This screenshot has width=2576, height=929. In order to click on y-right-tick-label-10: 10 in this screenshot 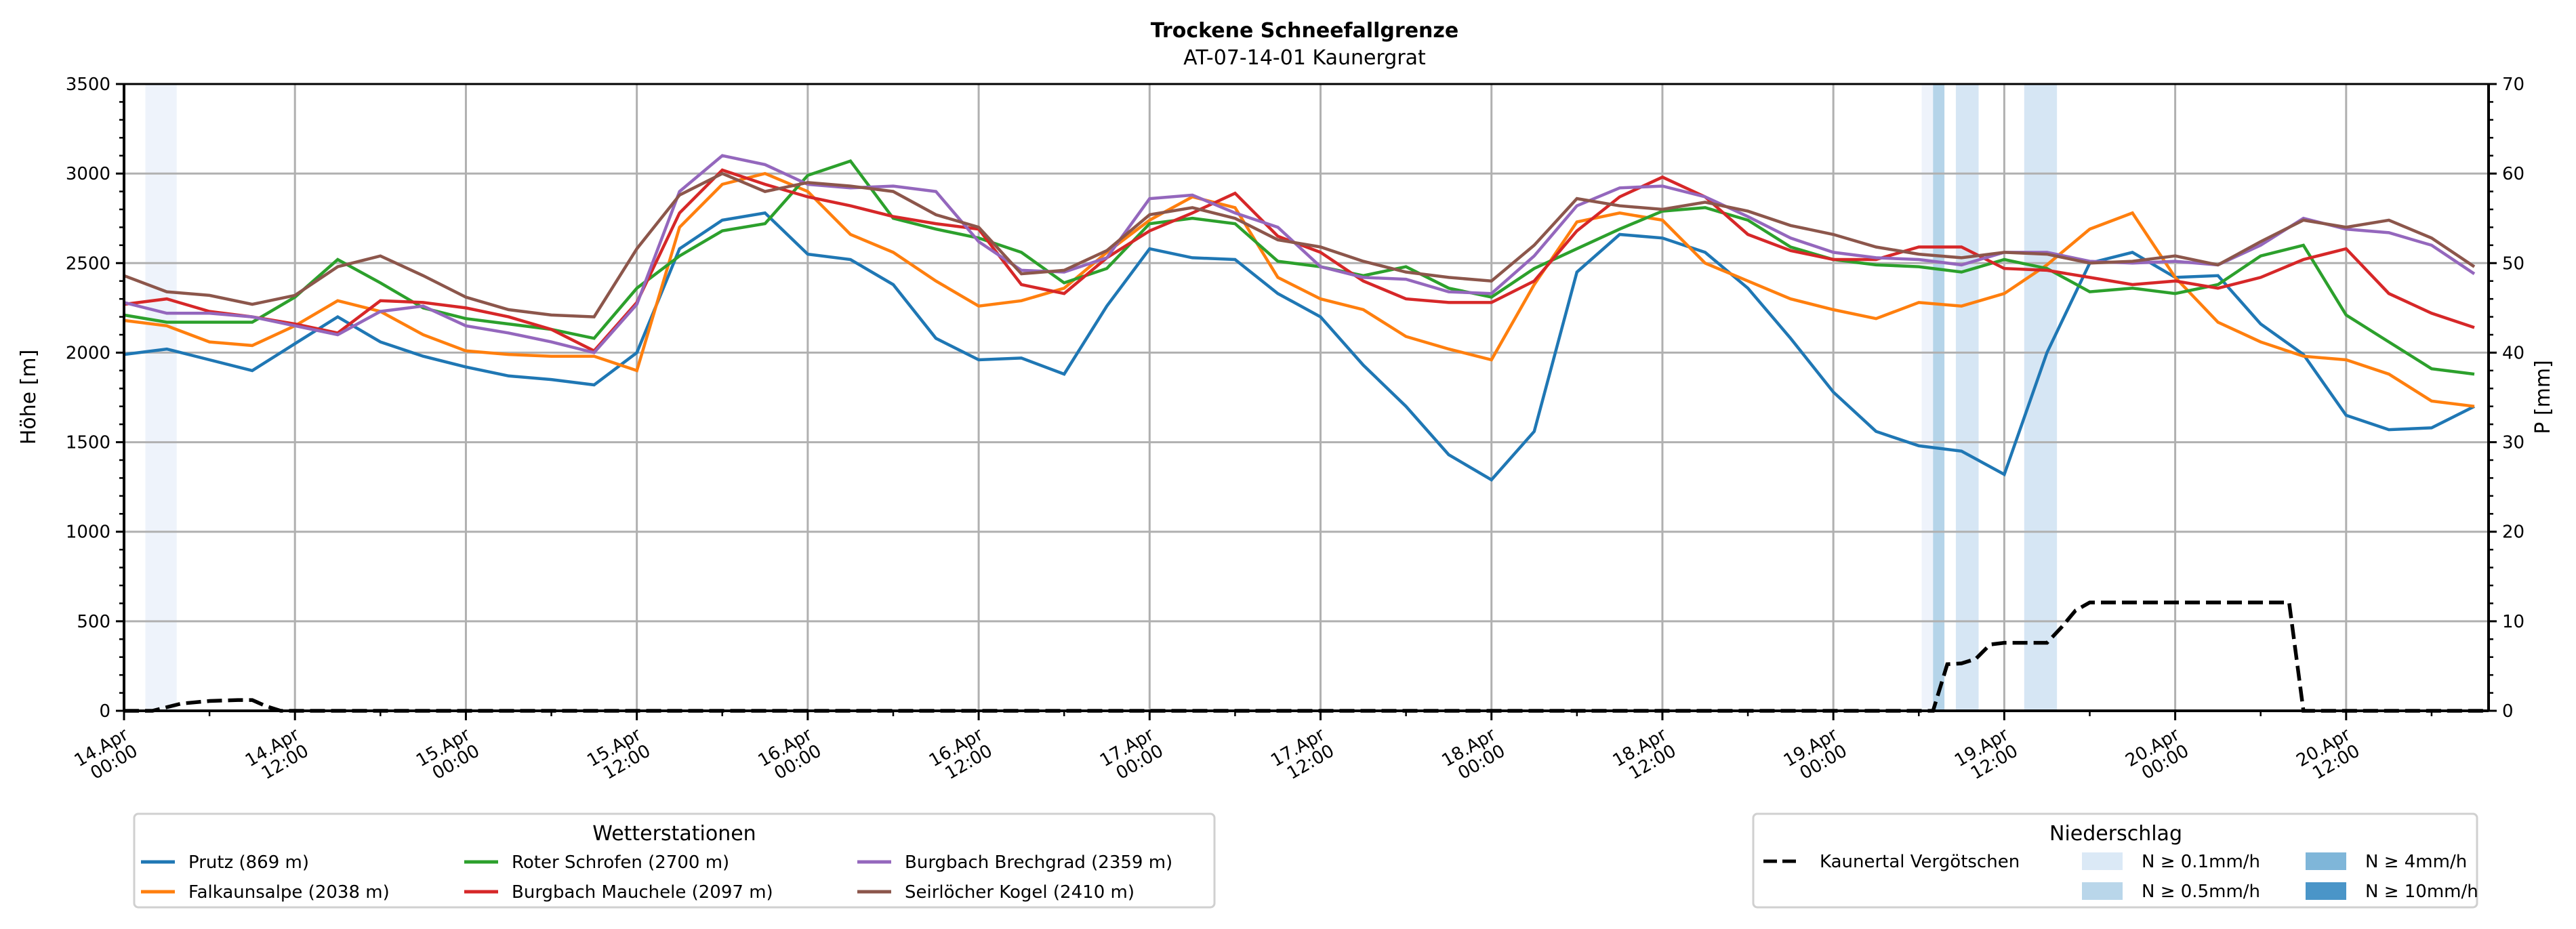, I will do `click(2513, 622)`.